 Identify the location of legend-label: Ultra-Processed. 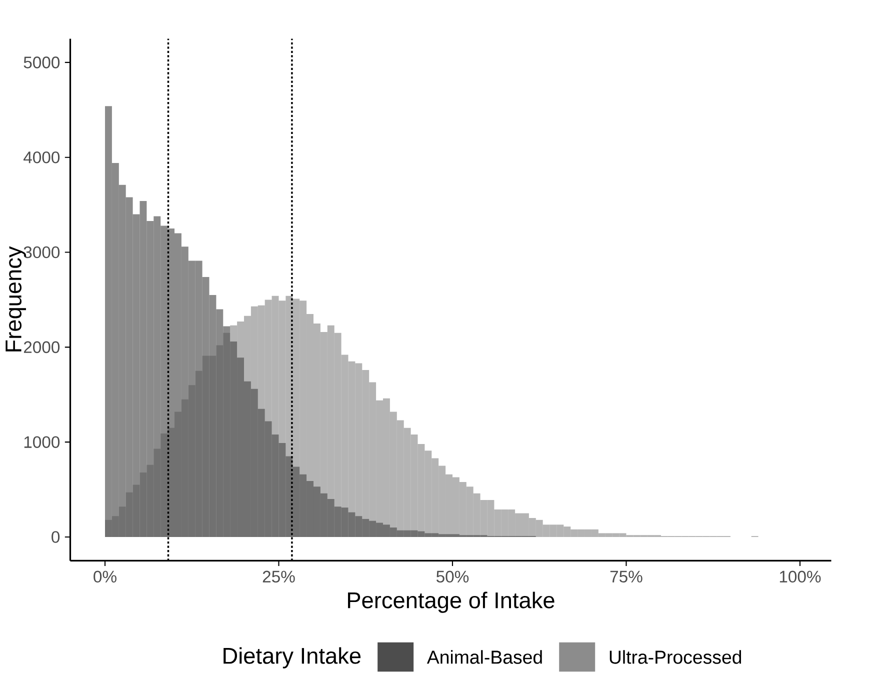
(676, 657).